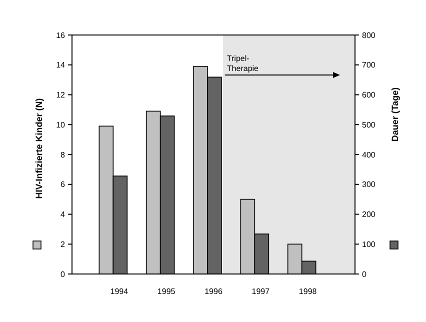 Image resolution: width=426 pixels, height=322 pixels. Describe the element at coordinates (369, 215) in the screenshot. I see `y2-tick-label: 200` at that location.